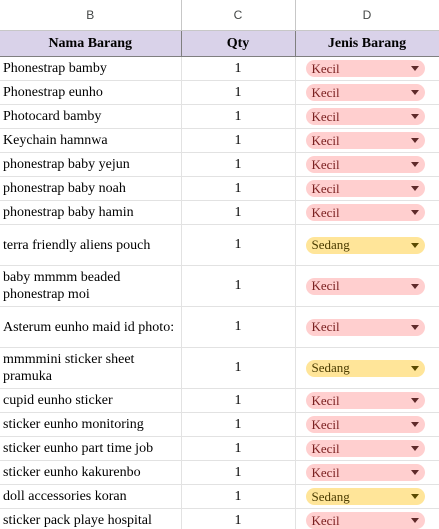  What do you see at coordinates (91, 43) in the screenshot?
I see `header-nama-barang: Nama Barang` at bounding box center [91, 43].